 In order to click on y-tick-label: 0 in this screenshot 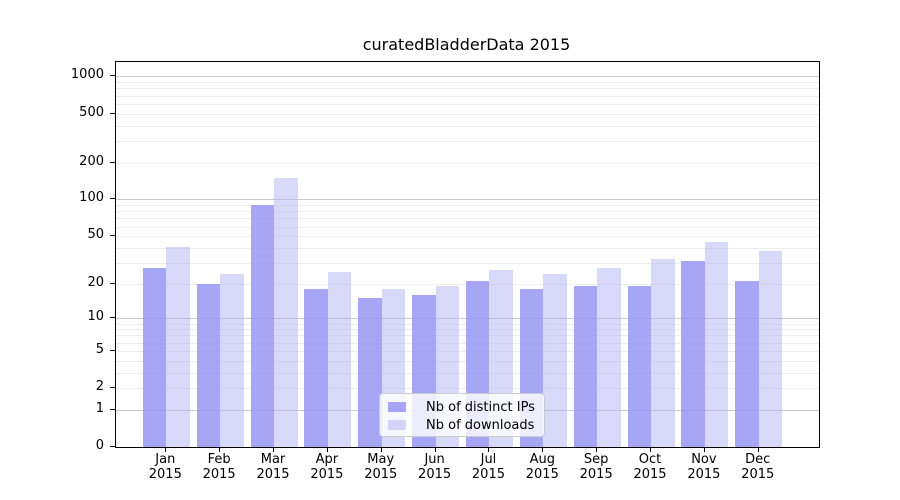, I will do `click(99, 445)`.